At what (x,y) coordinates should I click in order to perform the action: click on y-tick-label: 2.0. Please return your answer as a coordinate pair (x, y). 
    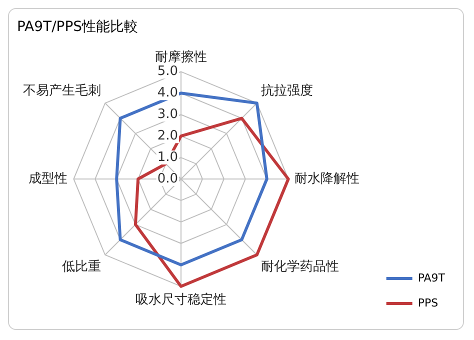
    Looking at the image, I should click on (167, 136).